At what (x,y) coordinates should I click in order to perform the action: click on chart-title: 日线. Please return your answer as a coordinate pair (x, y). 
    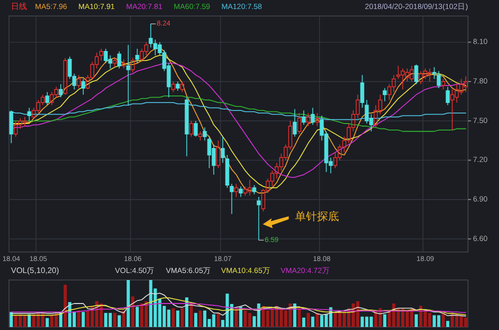
    Looking at the image, I should click on (19, 7).